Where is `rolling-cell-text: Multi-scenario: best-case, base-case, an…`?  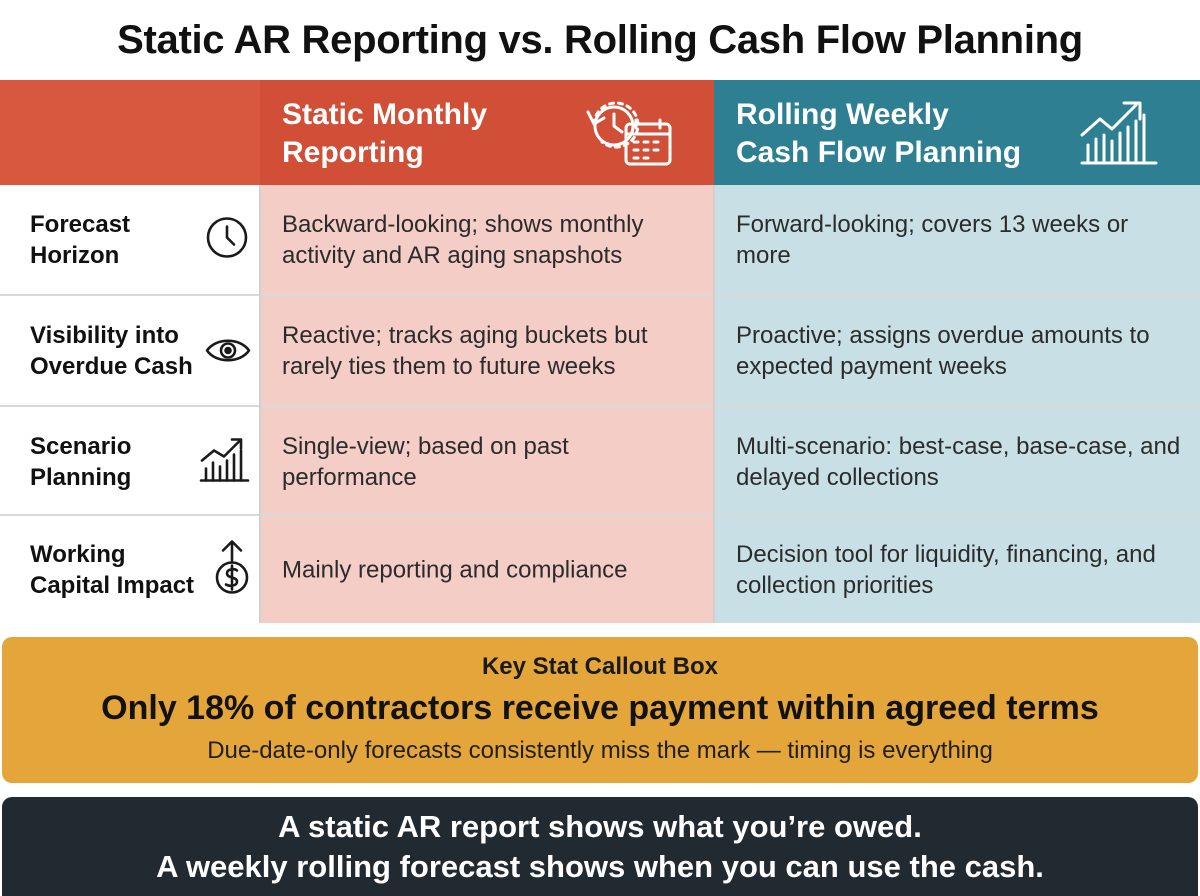 rolling-cell-text: Multi-scenario: best-case, base-case, an… is located at coordinates (958, 461).